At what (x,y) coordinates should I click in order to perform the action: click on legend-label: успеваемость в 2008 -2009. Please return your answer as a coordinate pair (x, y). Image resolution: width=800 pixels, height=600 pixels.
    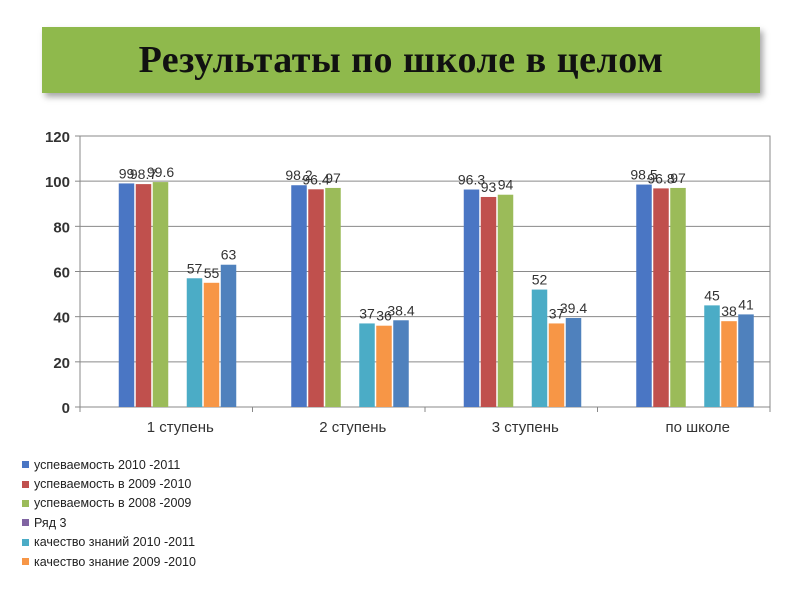
    Looking at the image, I should click on (113, 503).